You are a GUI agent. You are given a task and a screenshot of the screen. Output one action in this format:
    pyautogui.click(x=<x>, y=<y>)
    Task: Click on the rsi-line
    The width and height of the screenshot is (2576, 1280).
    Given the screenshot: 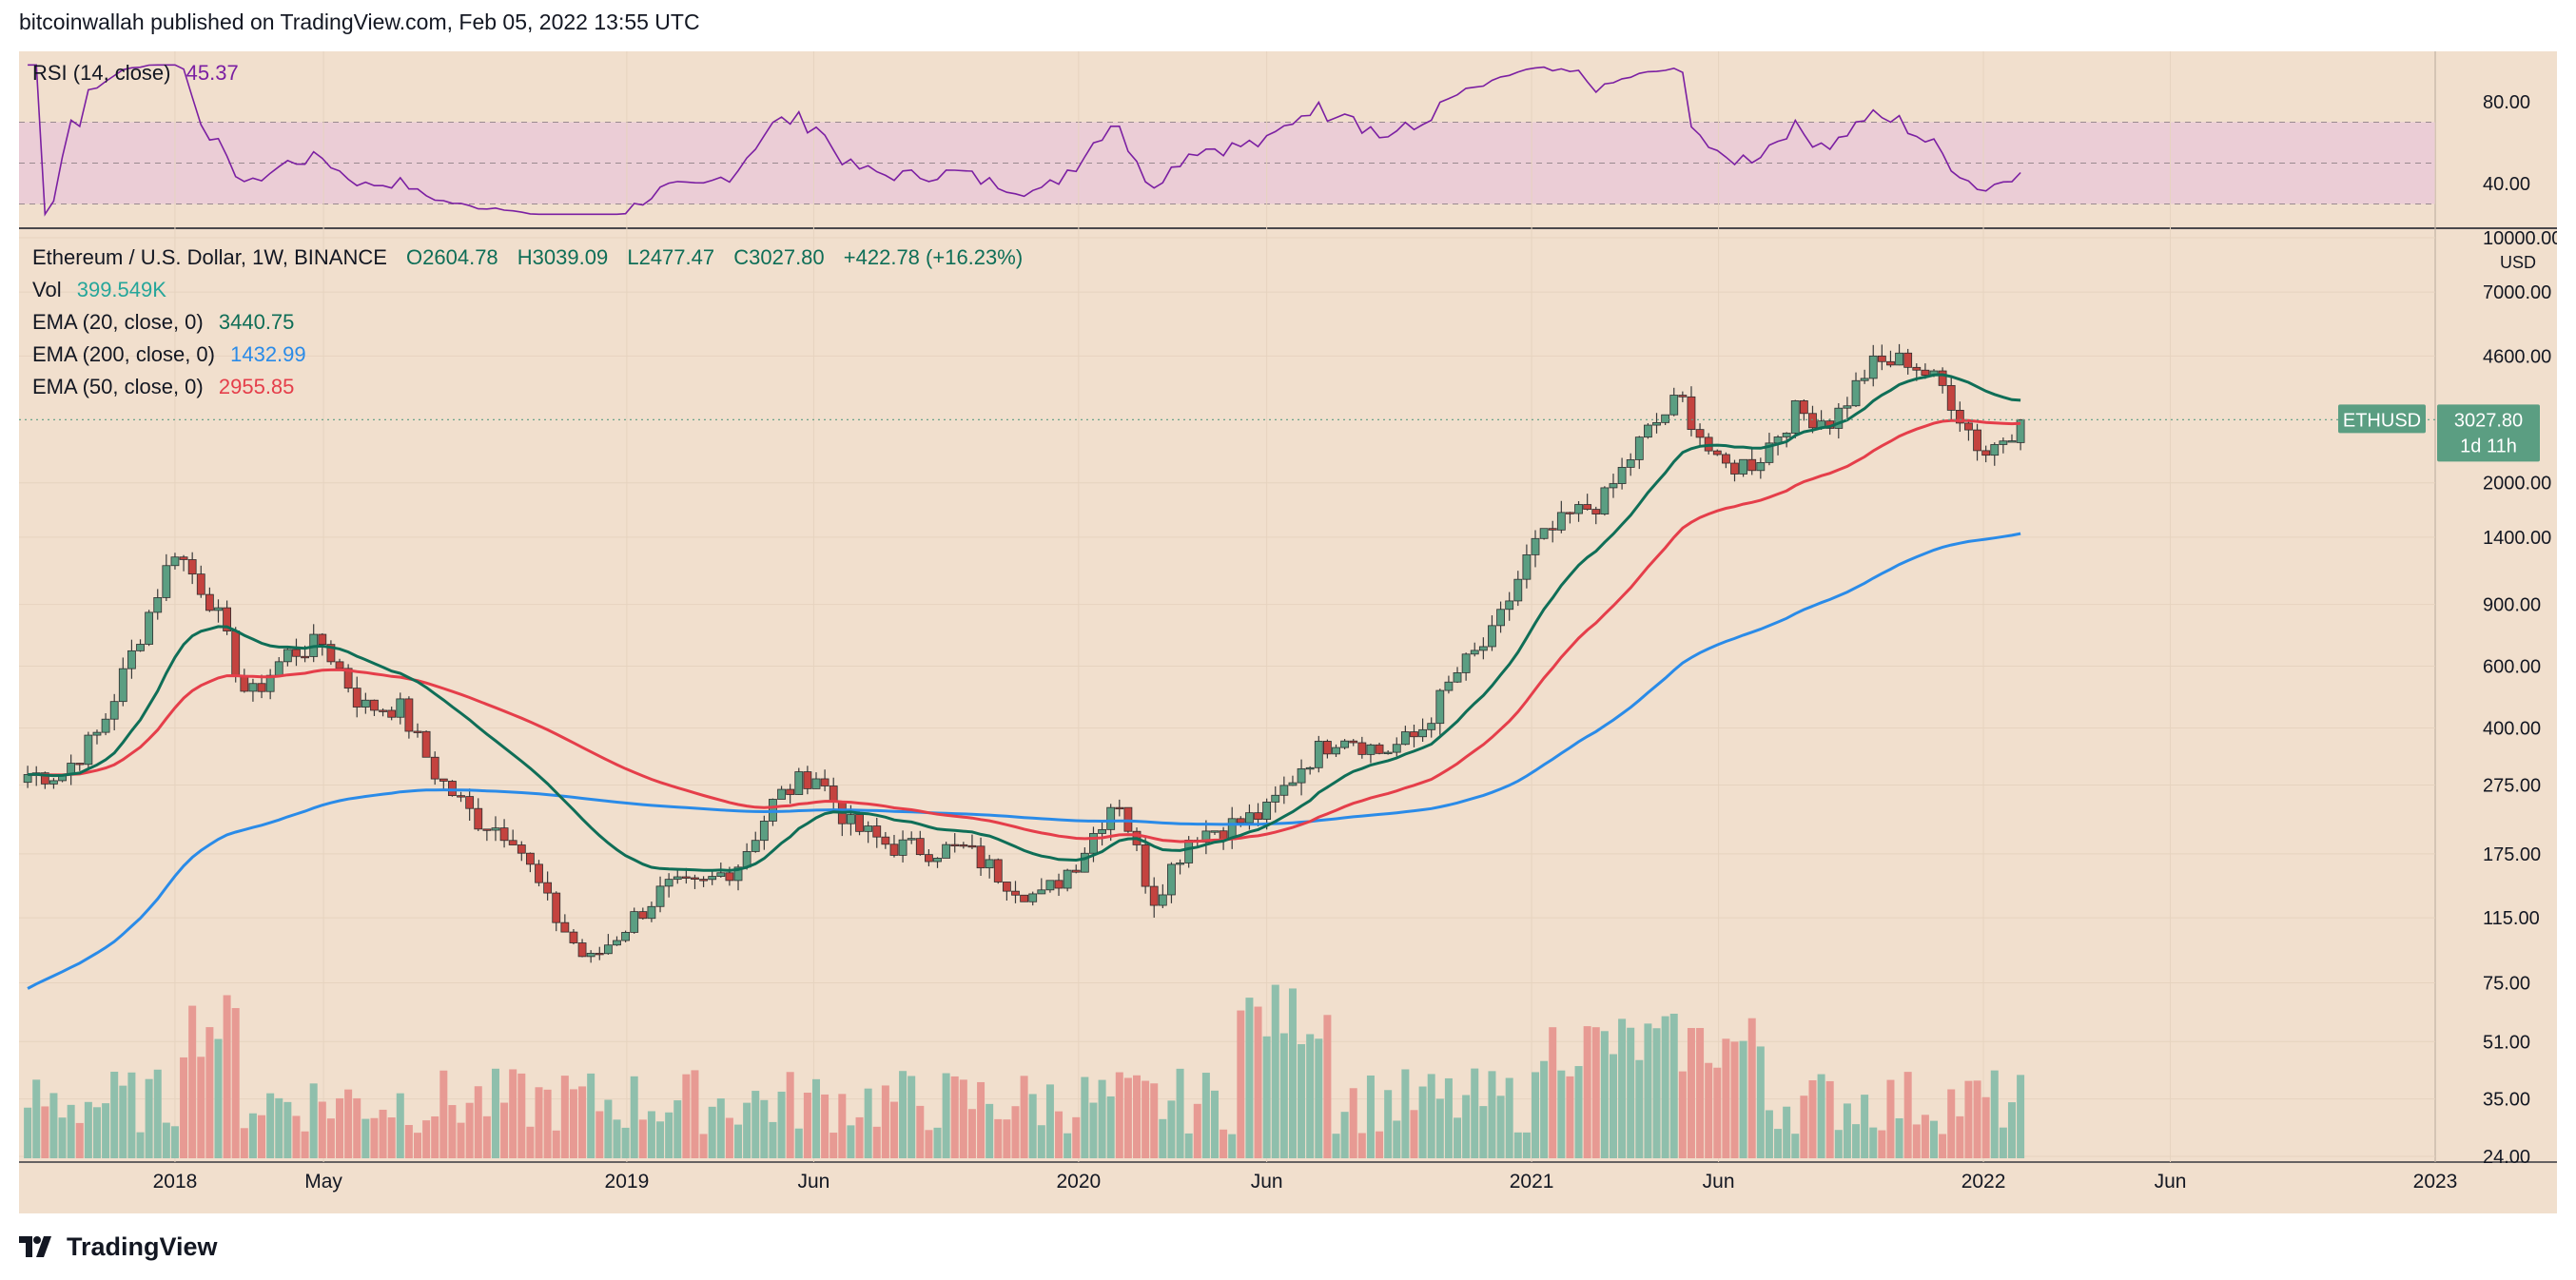 What is the action you would take?
    pyautogui.click(x=1024, y=140)
    